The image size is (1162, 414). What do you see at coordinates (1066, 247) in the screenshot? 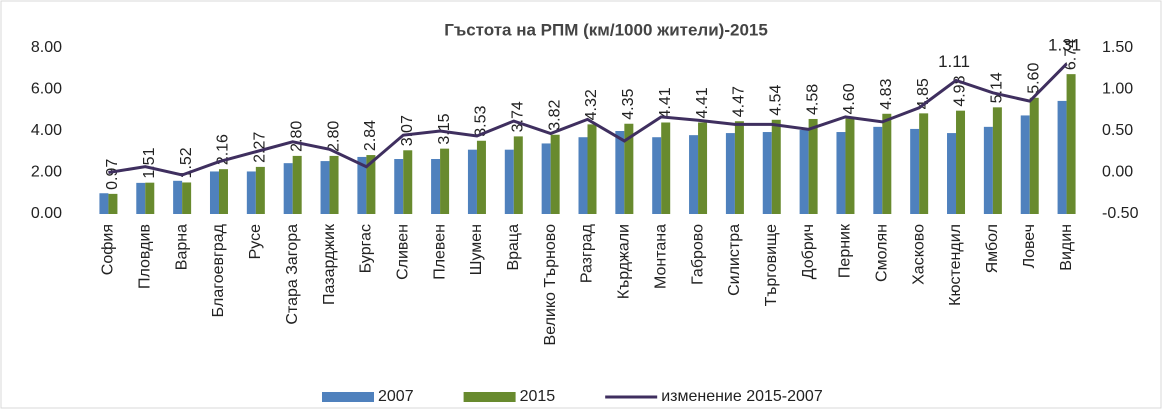
I see `x-tick-label: Видин` at bounding box center [1066, 247].